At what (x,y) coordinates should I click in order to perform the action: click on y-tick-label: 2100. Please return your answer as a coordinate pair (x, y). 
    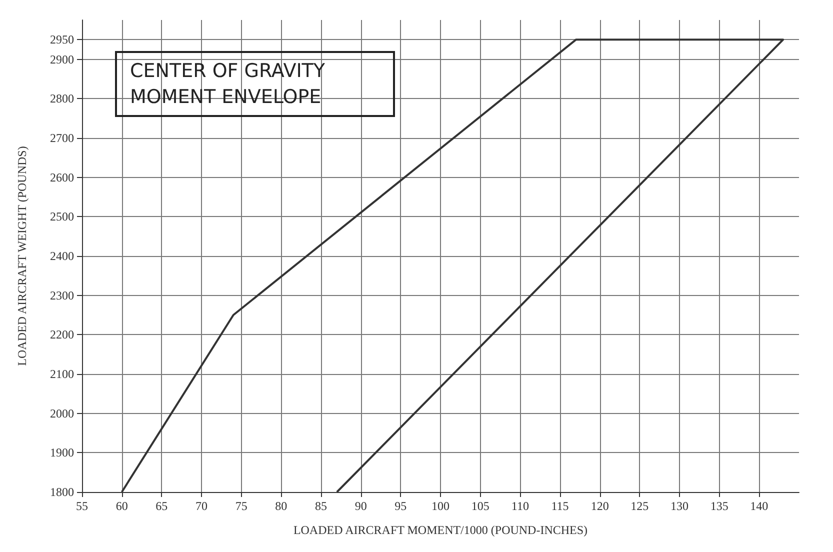
    Looking at the image, I should click on (62, 374).